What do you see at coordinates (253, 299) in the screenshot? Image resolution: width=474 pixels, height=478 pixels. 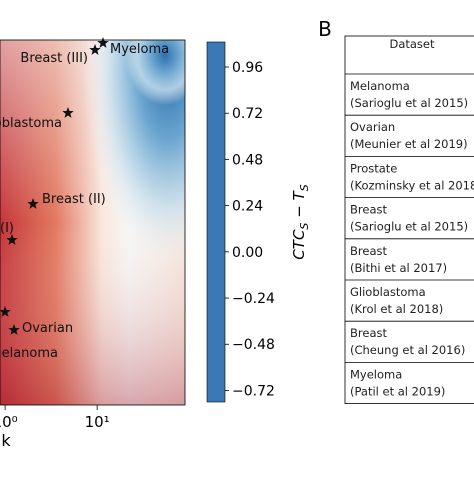 I see `colorbar-tick-label: −0.24` at bounding box center [253, 299].